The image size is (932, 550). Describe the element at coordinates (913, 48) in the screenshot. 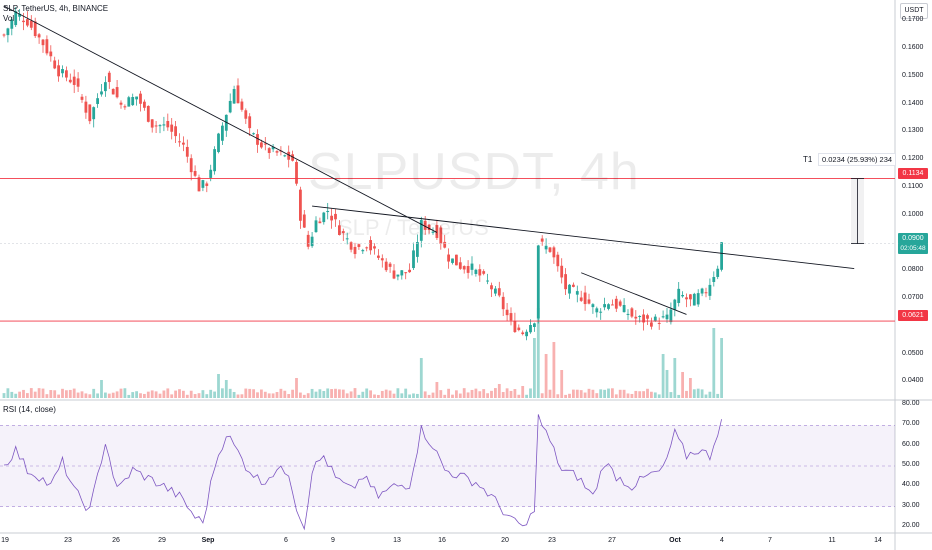

I see `price-tick-label: 0.1600` at that location.